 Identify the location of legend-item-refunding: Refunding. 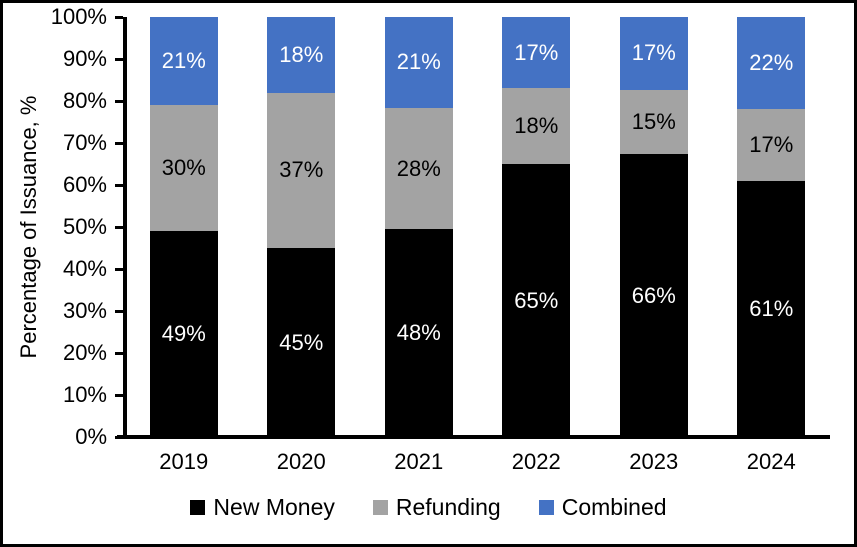
(436, 507).